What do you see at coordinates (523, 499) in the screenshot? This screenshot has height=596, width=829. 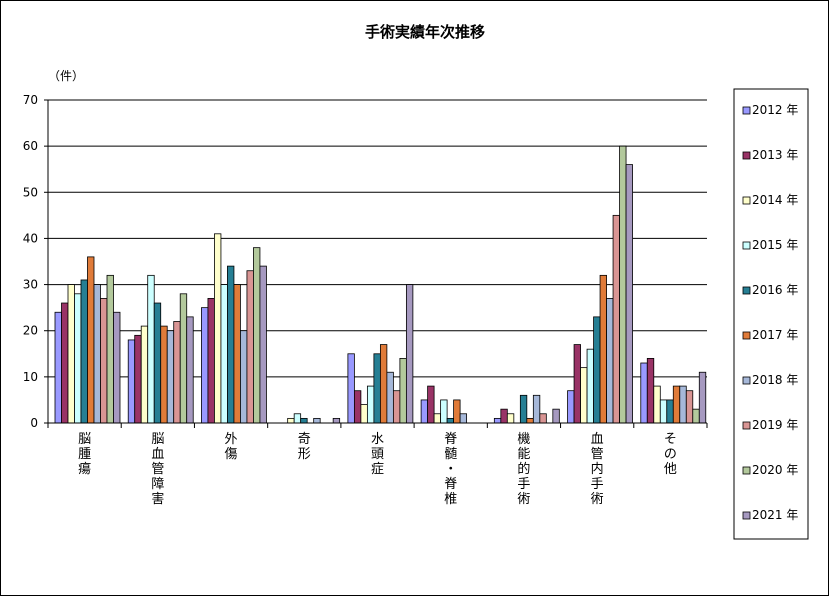 I see `x-tick-label: 術` at bounding box center [523, 499].